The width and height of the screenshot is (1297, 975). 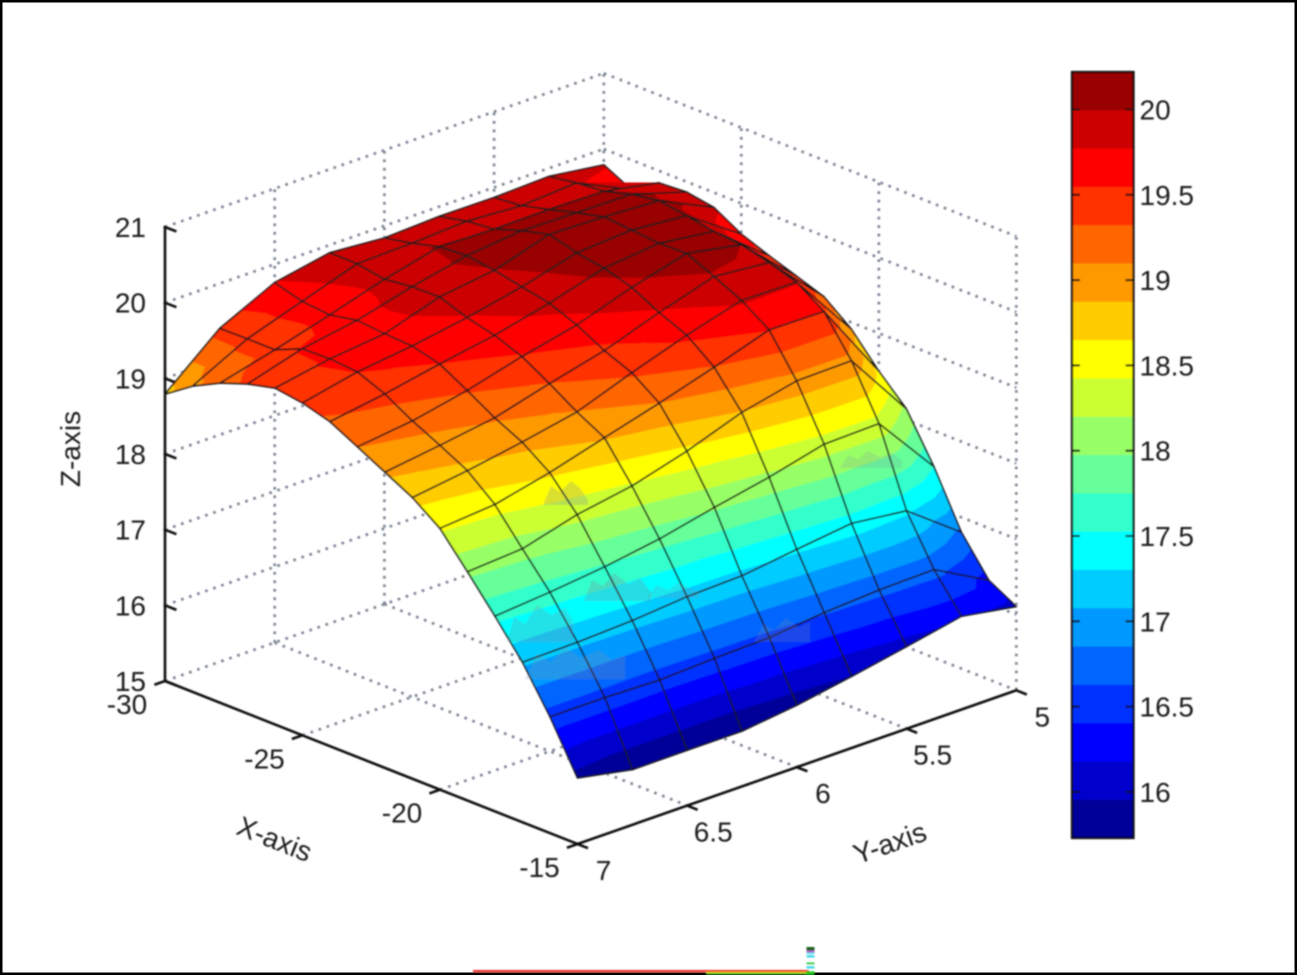 What do you see at coordinates (127, 704) in the screenshot?
I see `svg-text: -30` at bounding box center [127, 704].